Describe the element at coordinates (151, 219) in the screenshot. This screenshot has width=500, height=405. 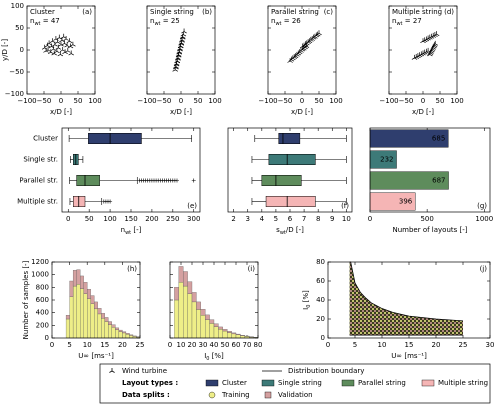
I see `x-tick-label: 200` at that location.